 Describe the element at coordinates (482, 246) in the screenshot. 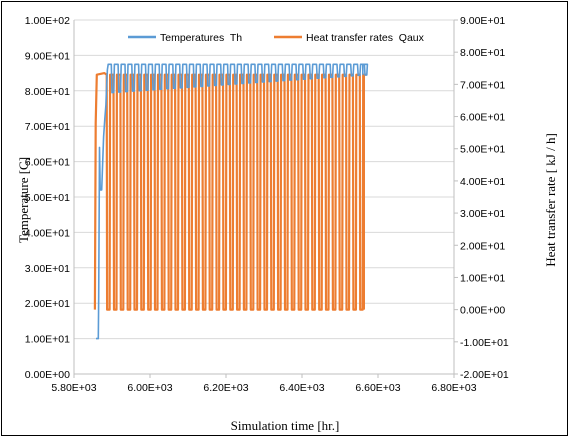

I see `y-right-tick-label: 2.00E+01` at that location.